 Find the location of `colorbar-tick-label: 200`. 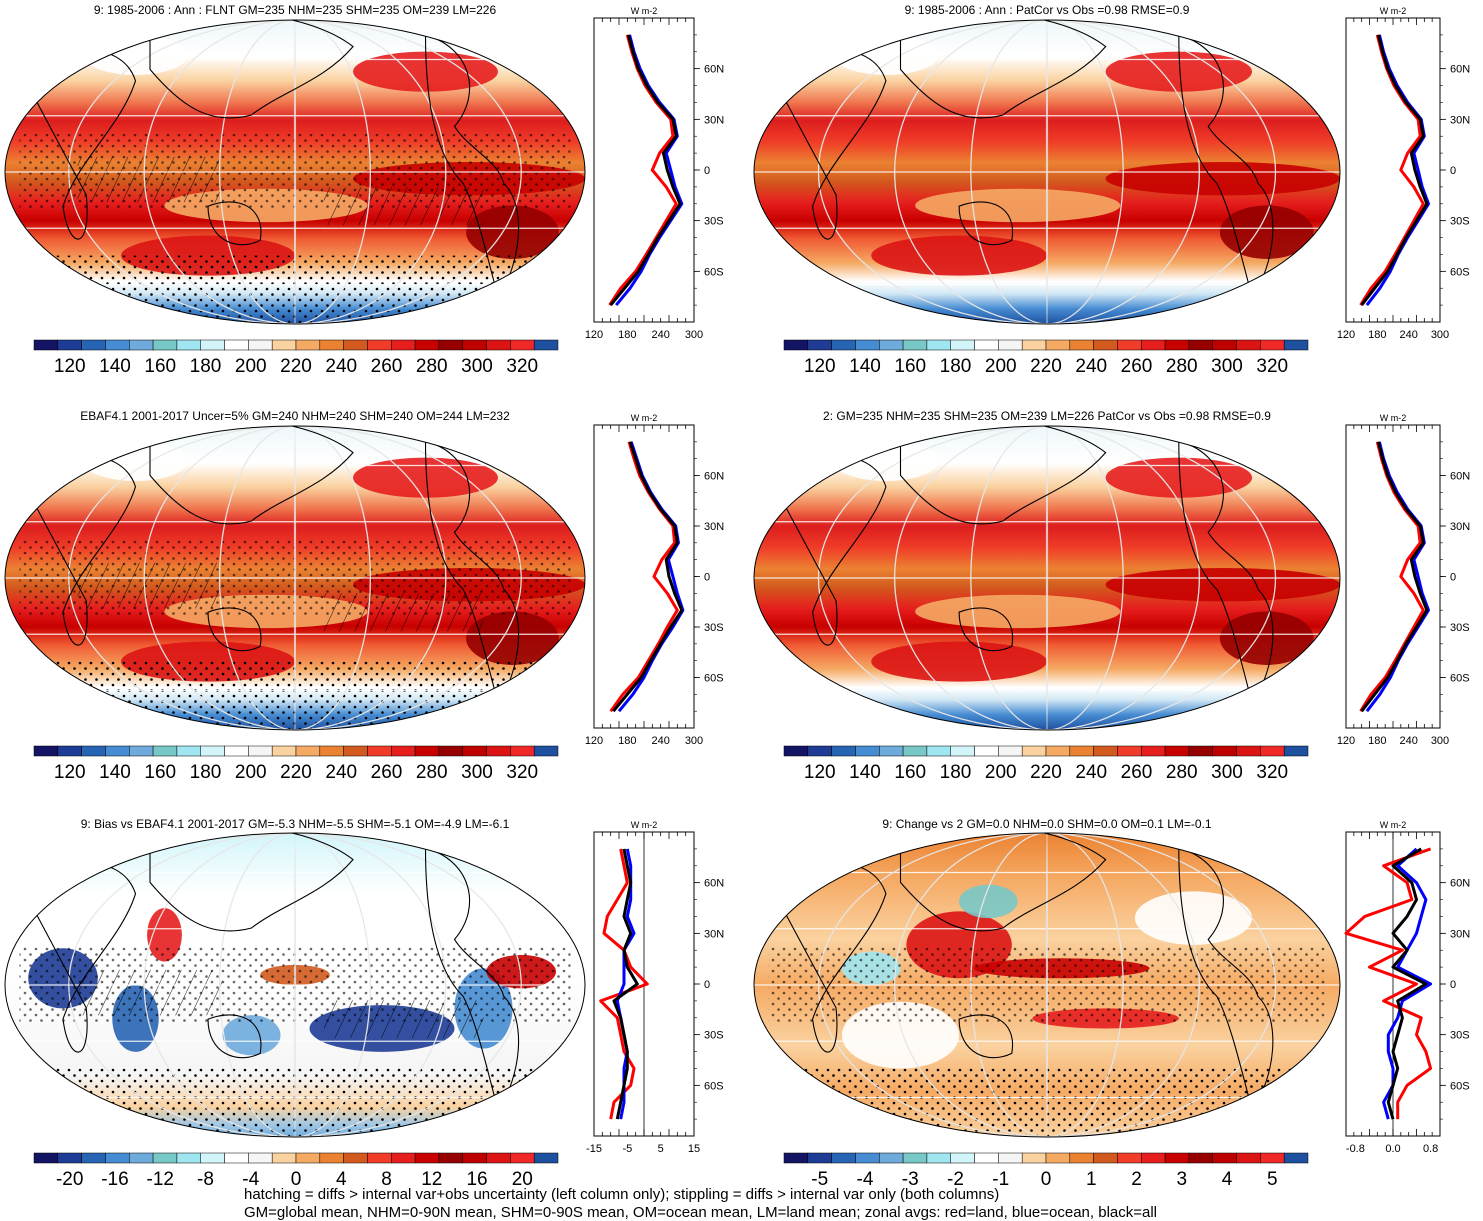

colorbar-tick-label: 200 is located at coordinates (1001, 366).